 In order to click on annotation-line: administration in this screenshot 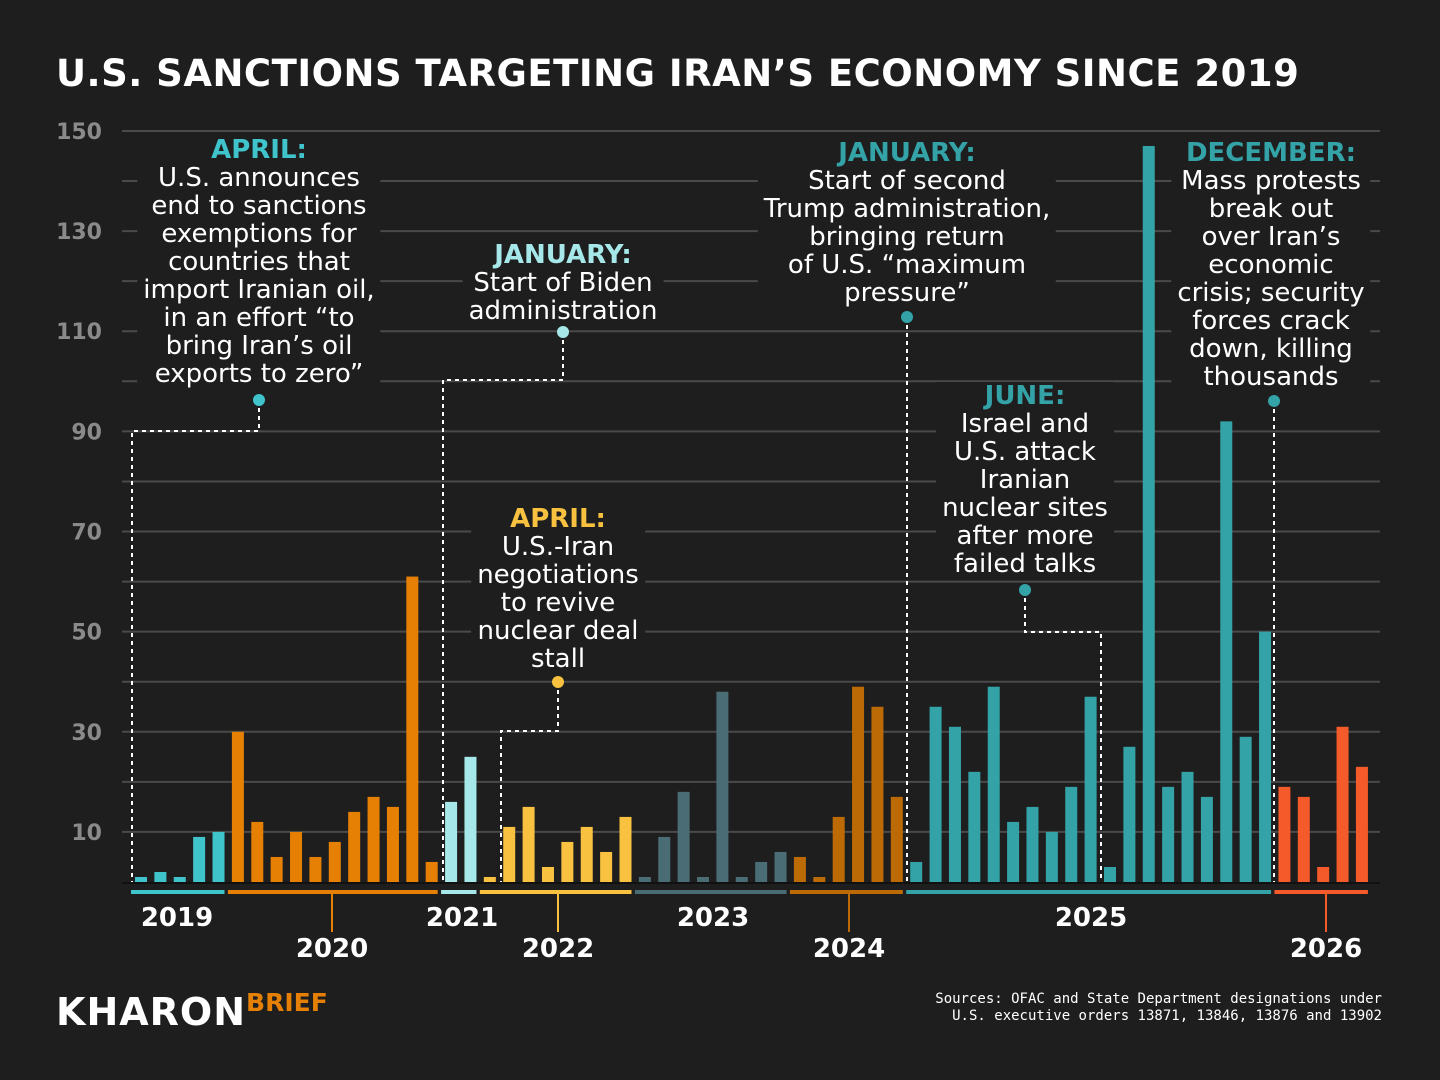, I will do `click(563, 311)`.